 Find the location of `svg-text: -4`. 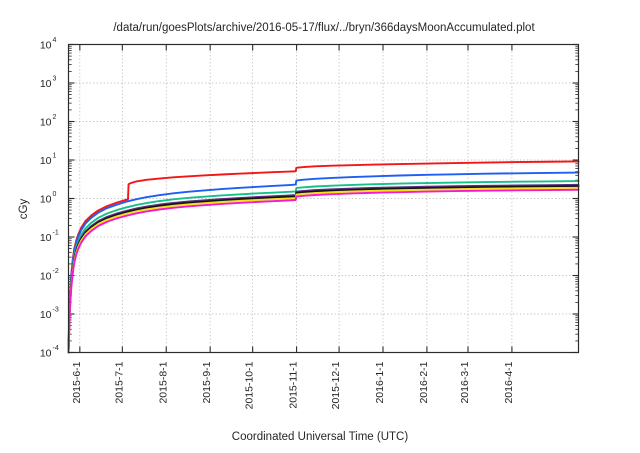

svg-text: -4 is located at coordinates (56, 348).